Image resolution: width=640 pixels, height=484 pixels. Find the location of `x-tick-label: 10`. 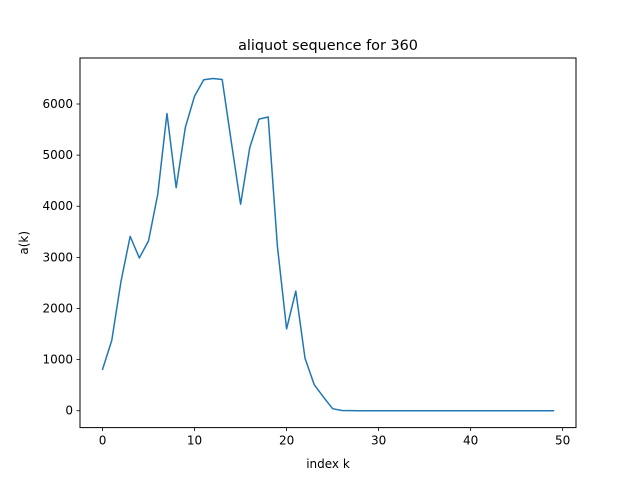

x-tick-label: 10 is located at coordinates (194, 441).